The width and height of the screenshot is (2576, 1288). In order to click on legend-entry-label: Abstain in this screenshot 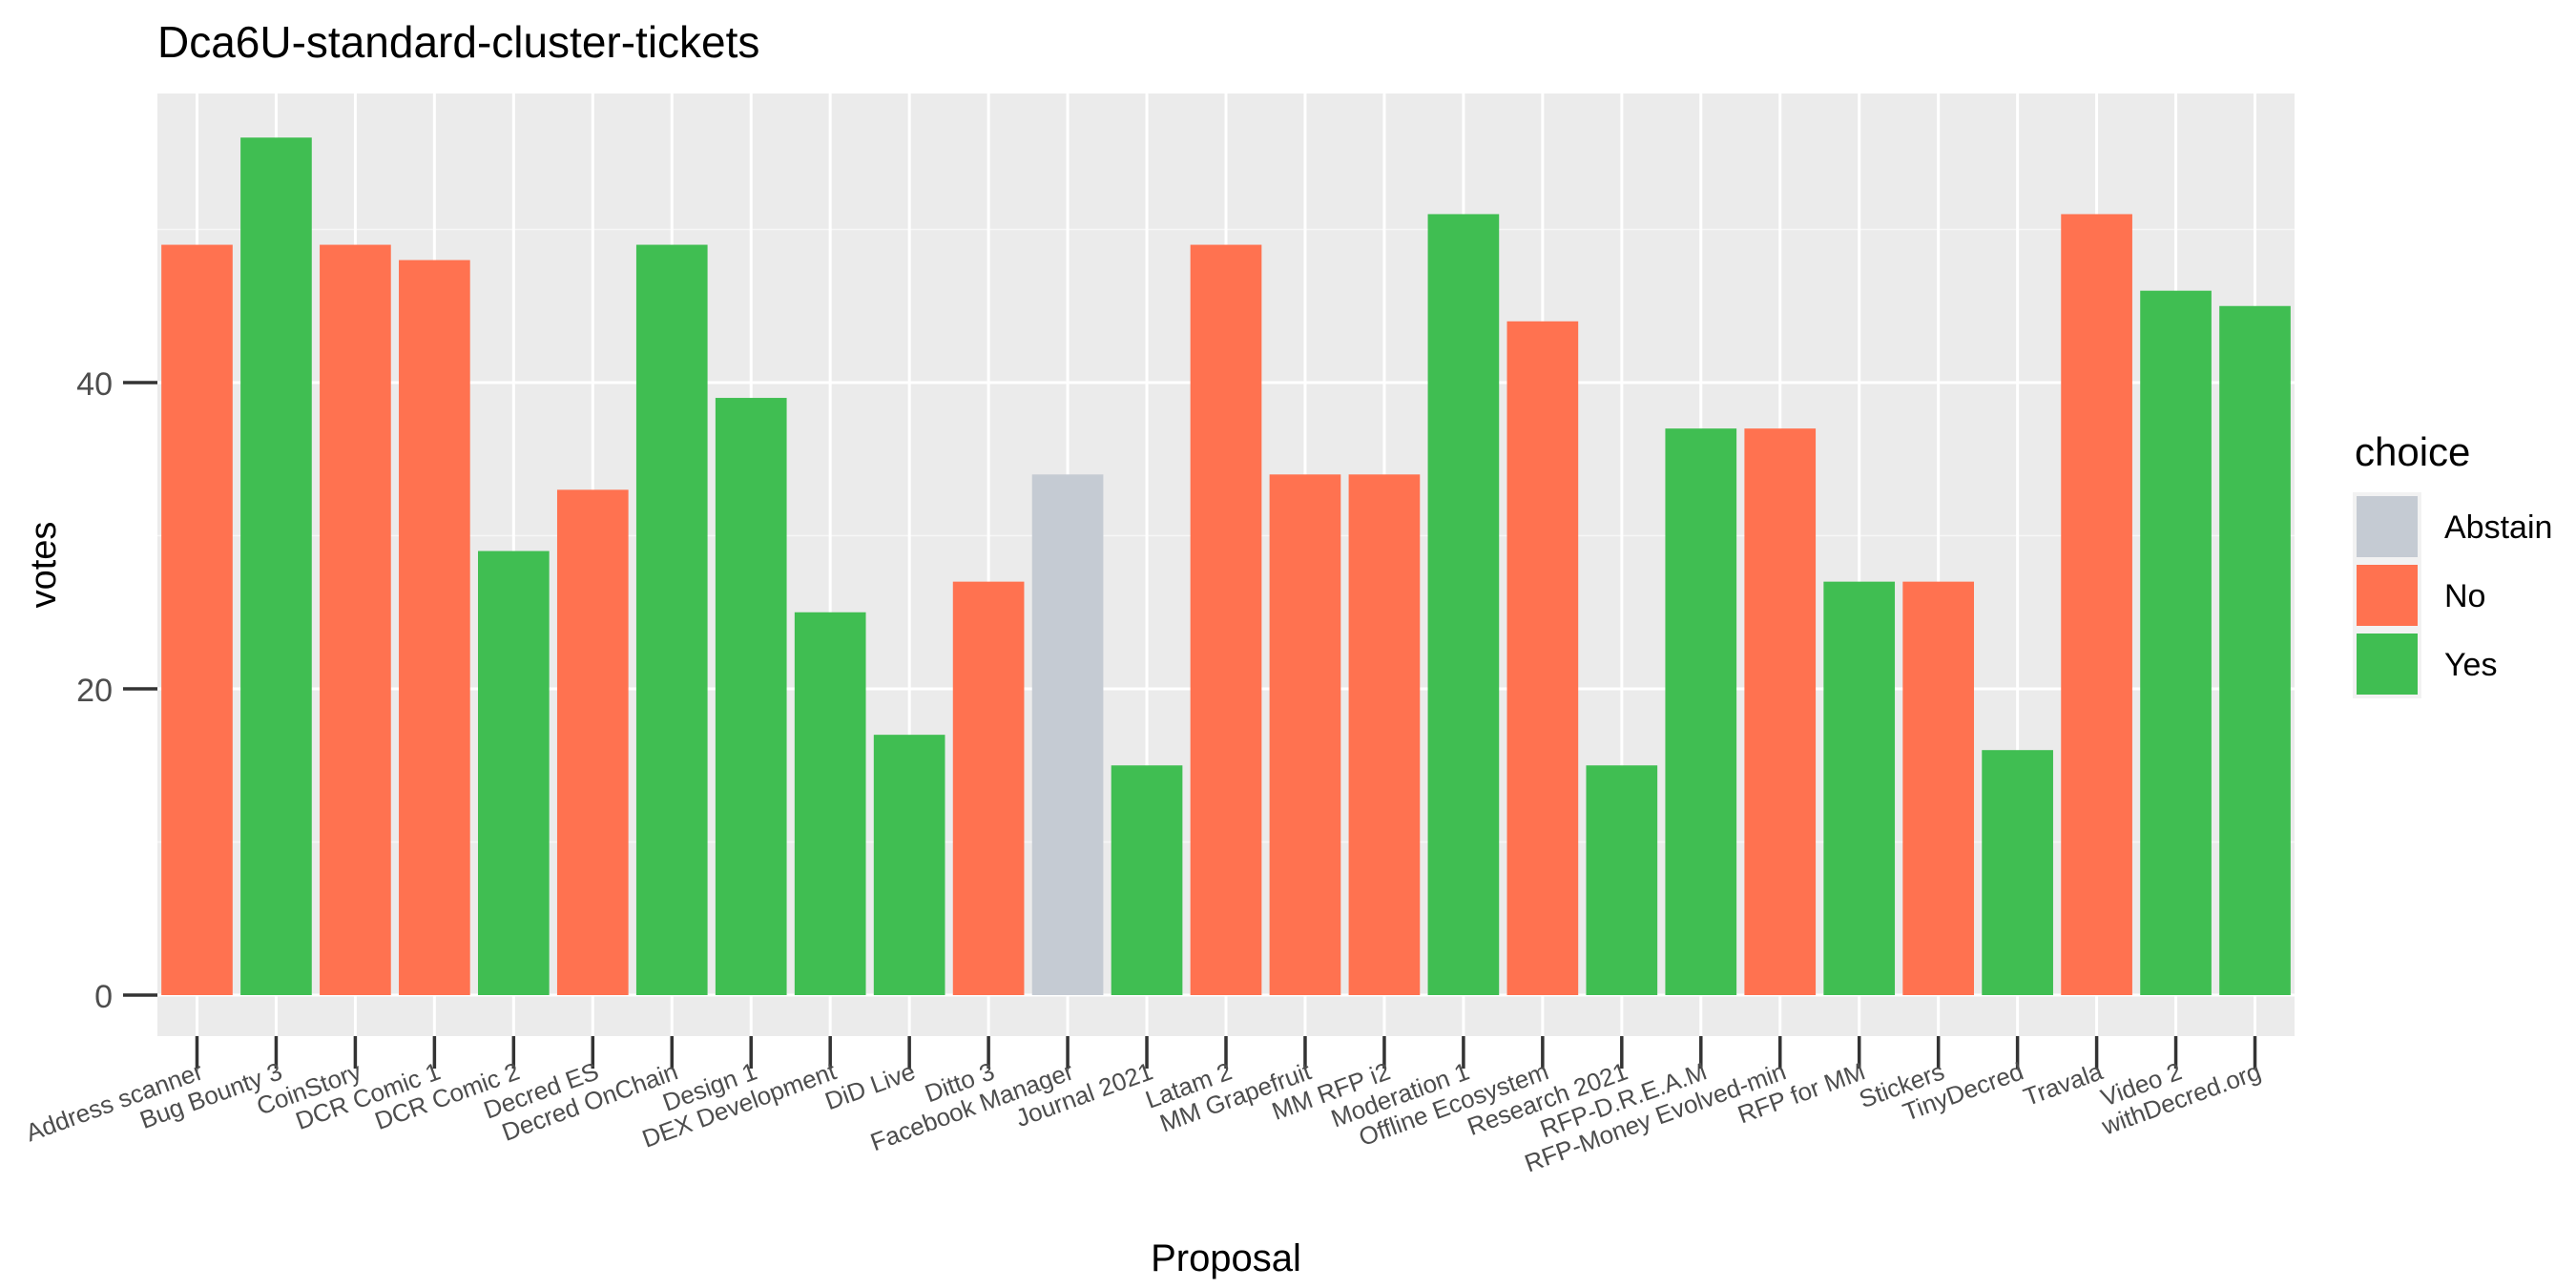, I will do `click(2498, 527)`.